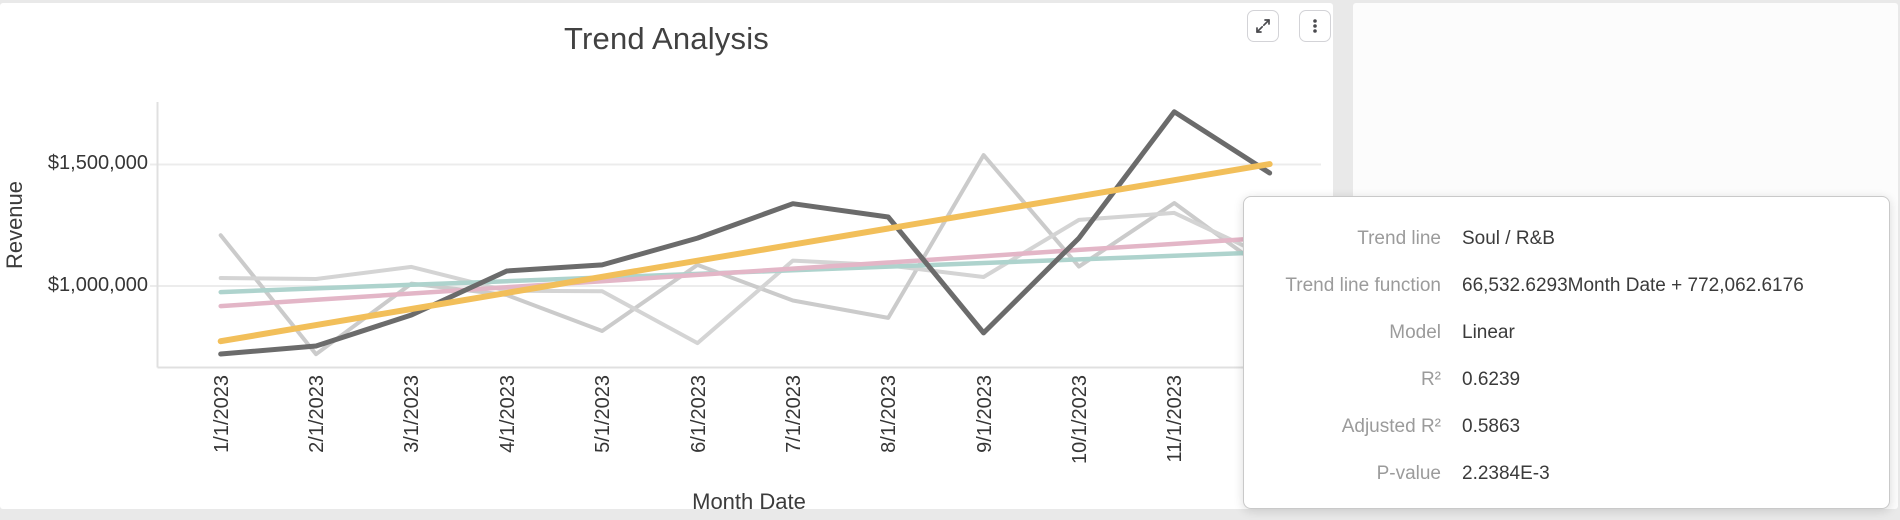 This screenshot has width=1900, height=520. I want to click on y-axis-title: Revenue, so click(14, 225).